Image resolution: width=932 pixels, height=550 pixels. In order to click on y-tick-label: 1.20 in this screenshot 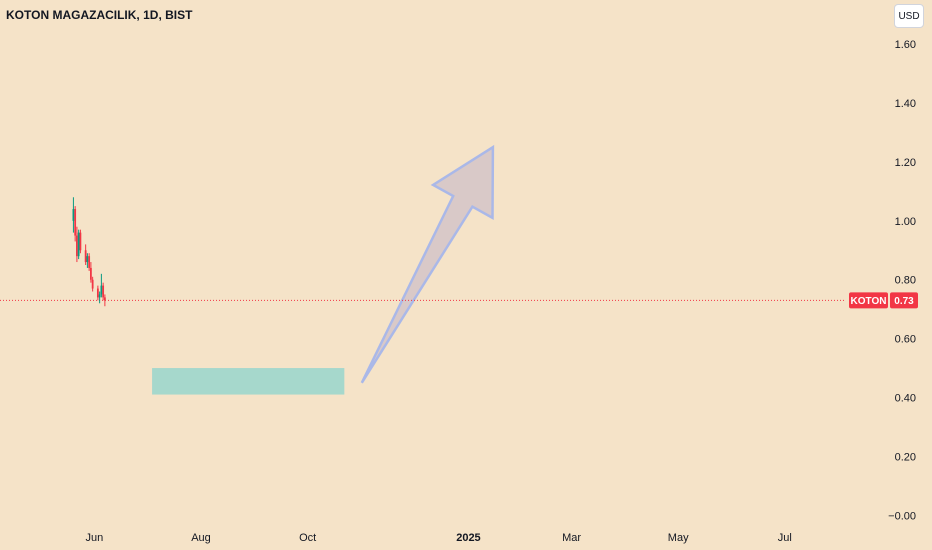, I will do `click(905, 163)`.